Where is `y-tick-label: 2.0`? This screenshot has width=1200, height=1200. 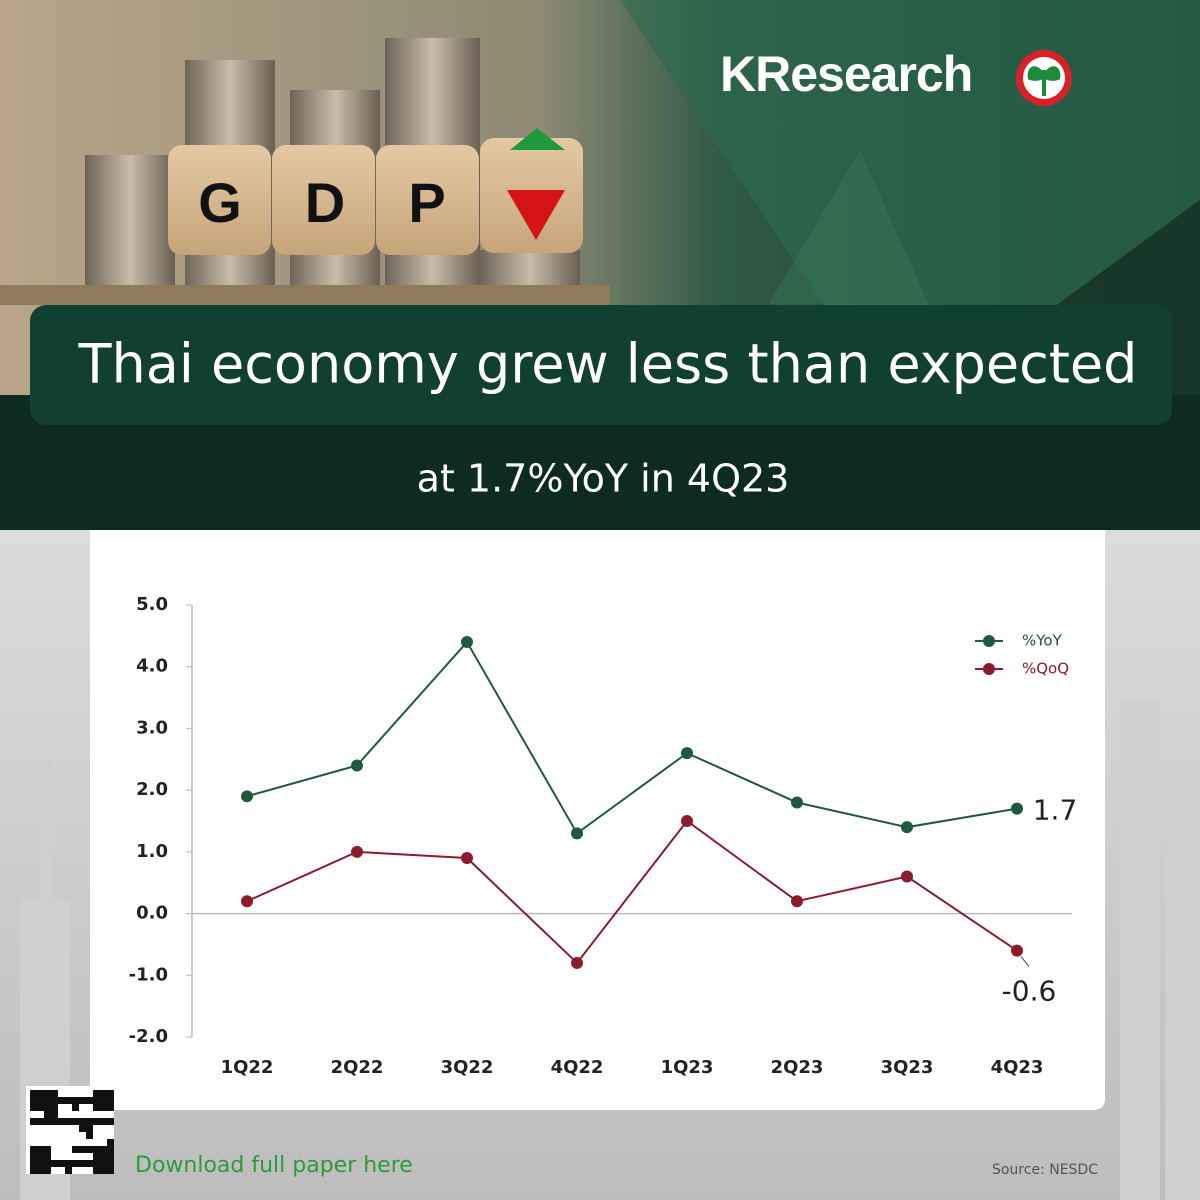 y-tick-label: 2.0 is located at coordinates (152, 789).